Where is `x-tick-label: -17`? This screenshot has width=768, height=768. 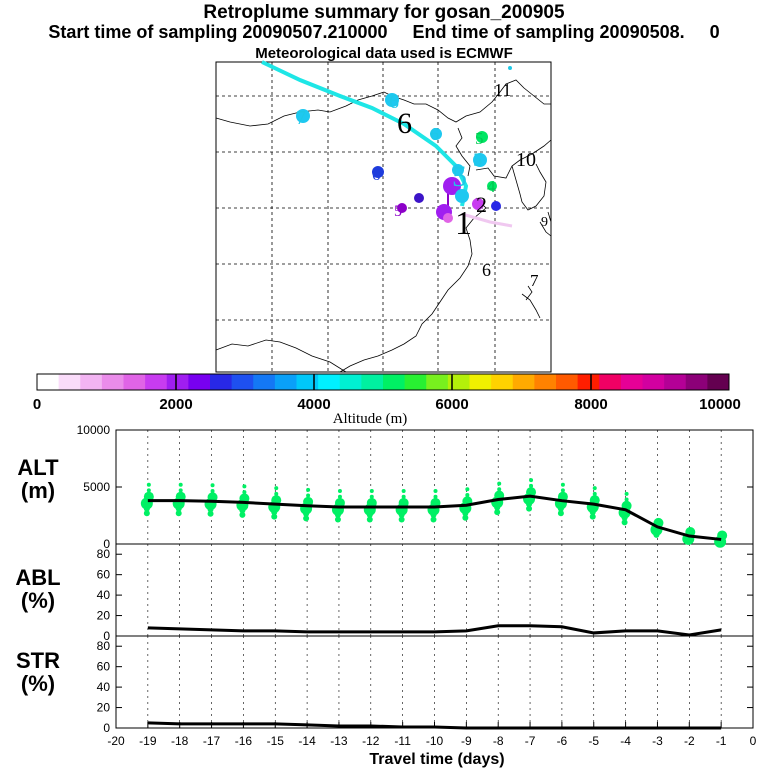 x-tick-label: -17 is located at coordinates (212, 741).